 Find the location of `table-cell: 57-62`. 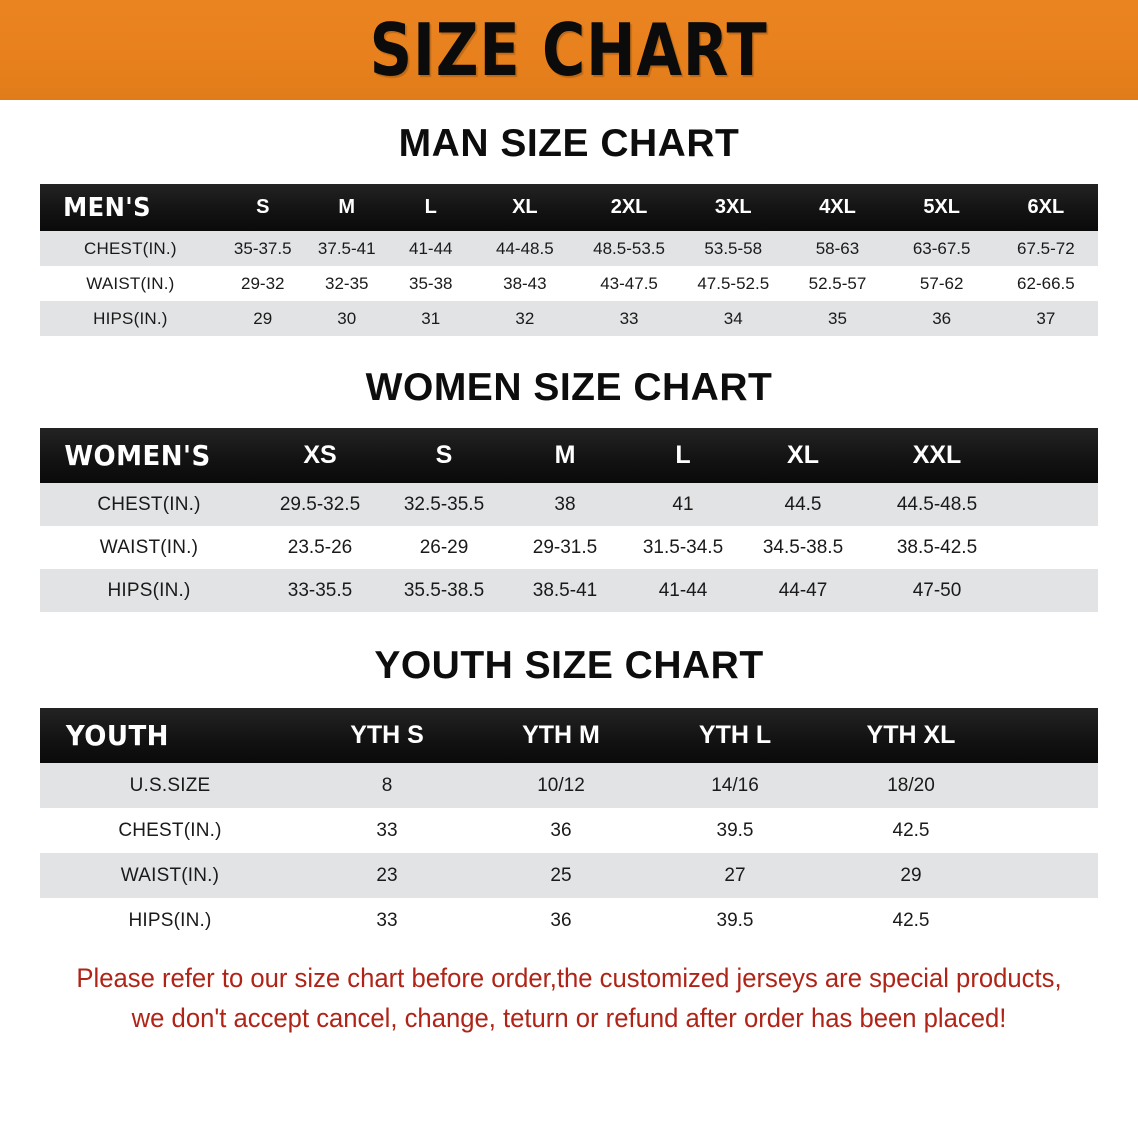

table-cell: 57-62 is located at coordinates (941, 283).